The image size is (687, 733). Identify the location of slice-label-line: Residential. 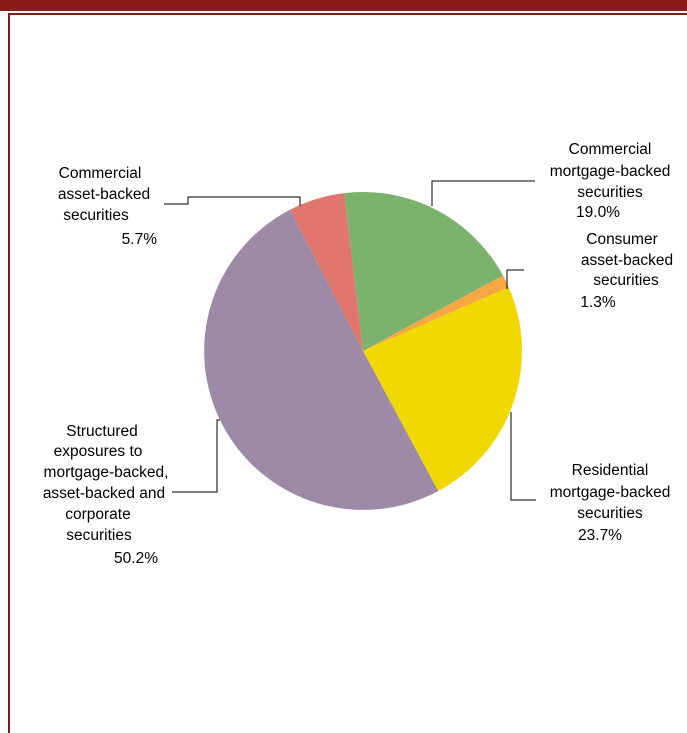
(610, 470).